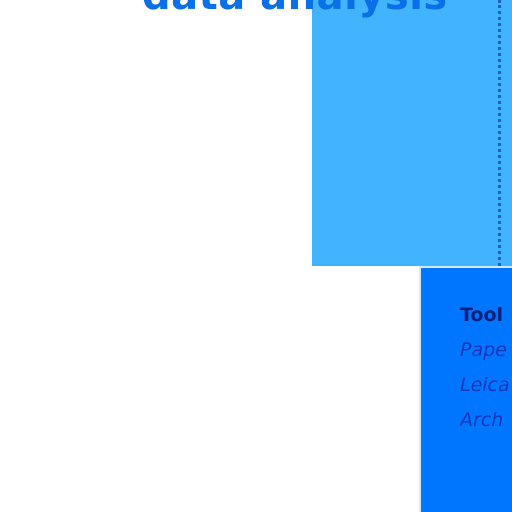 The width and height of the screenshot is (512, 512). What do you see at coordinates (485, 385) in the screenshot?
I see `tools-item-leica: Leica` at bounding box center [485, 385].